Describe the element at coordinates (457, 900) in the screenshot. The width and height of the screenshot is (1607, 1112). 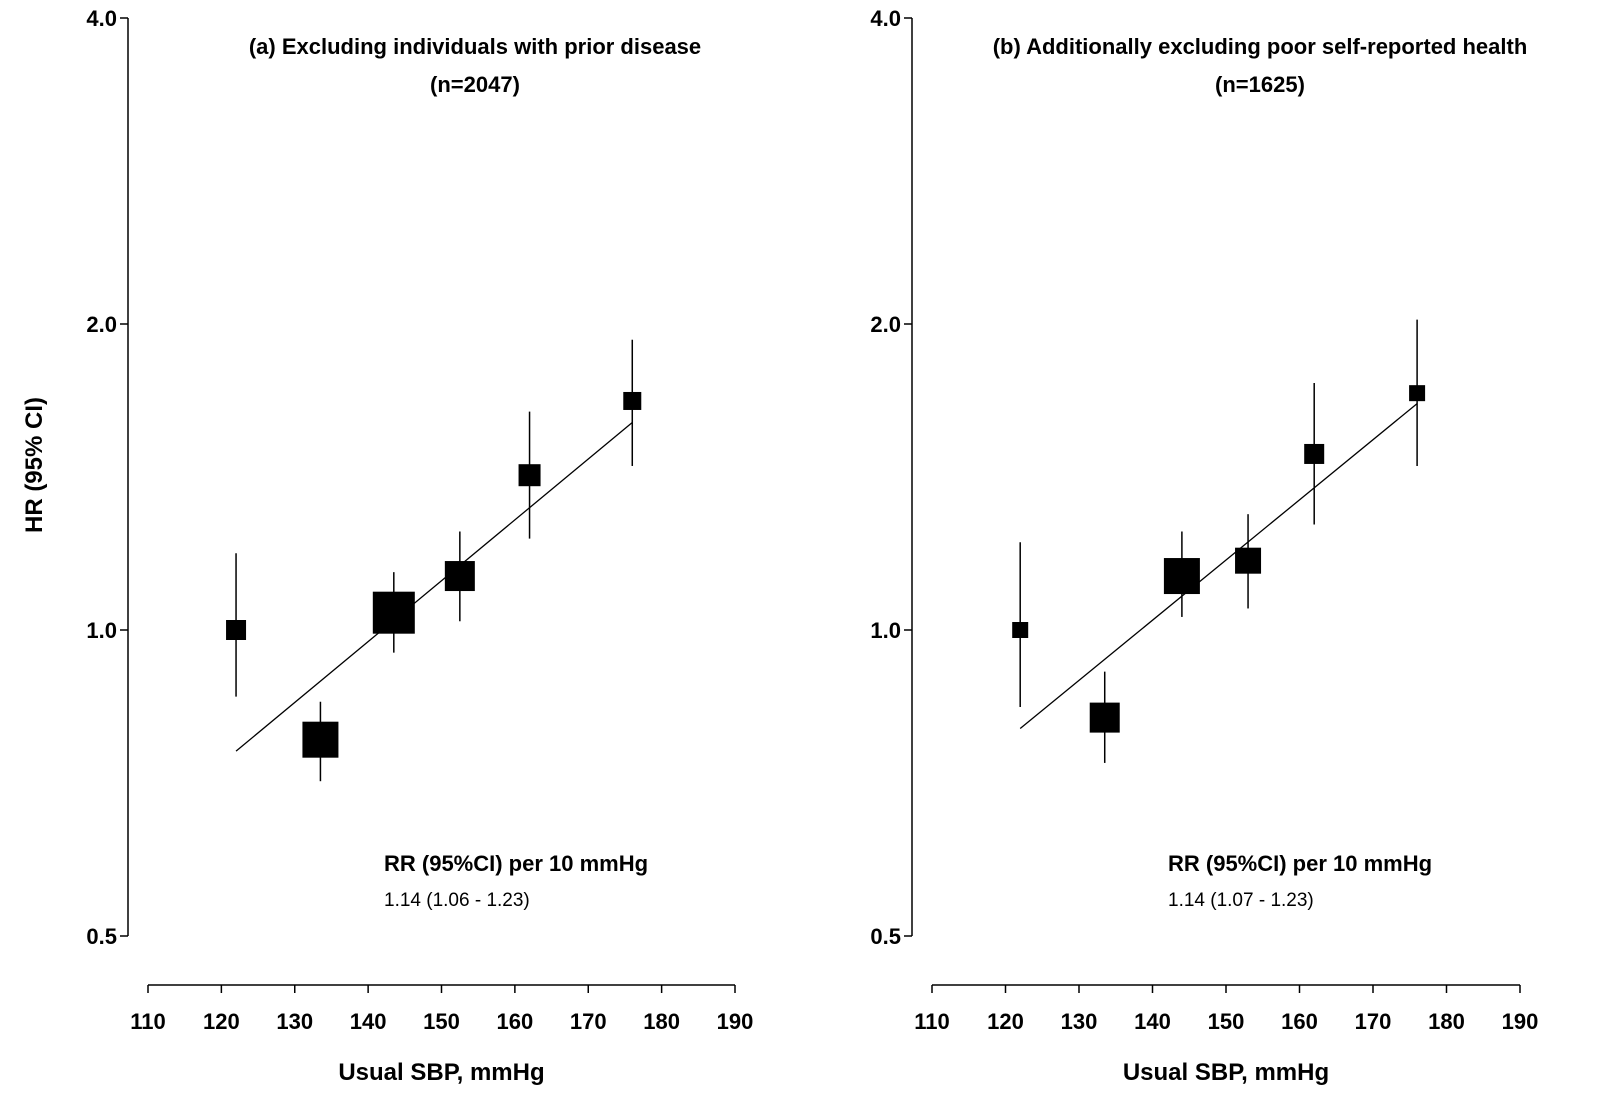
I see `rr-value: 1.14 (1.06 - 1.23)` at that location.